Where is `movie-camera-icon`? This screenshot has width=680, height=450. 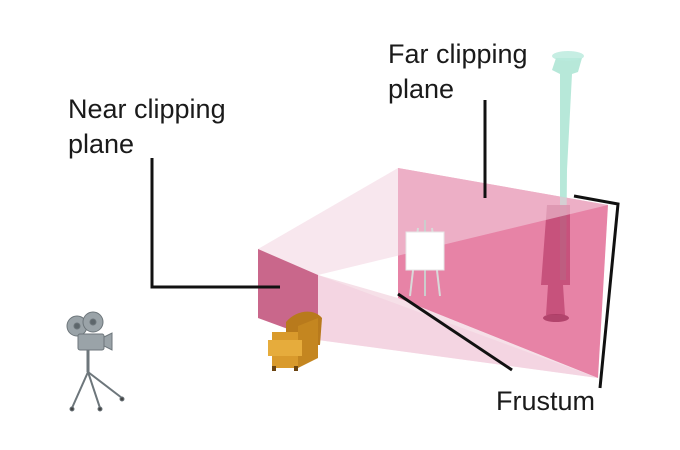
movie-camera-icon is located at coordinates (95, 361).